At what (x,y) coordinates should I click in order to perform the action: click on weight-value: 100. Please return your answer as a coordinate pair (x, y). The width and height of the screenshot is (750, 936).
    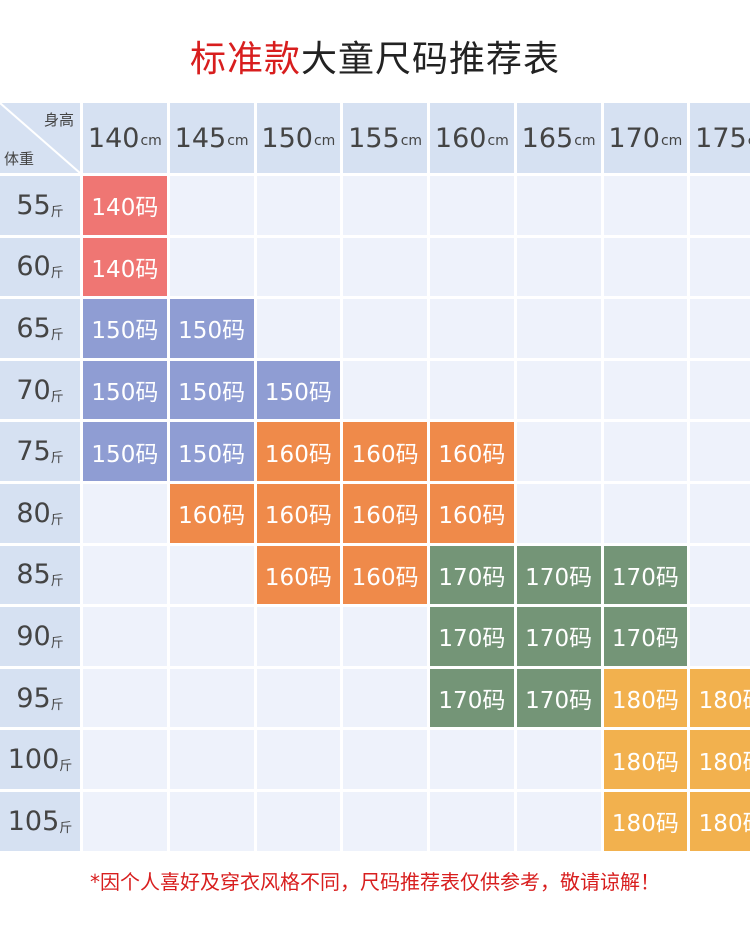
    Looking at the image, I should click on (33, 760).